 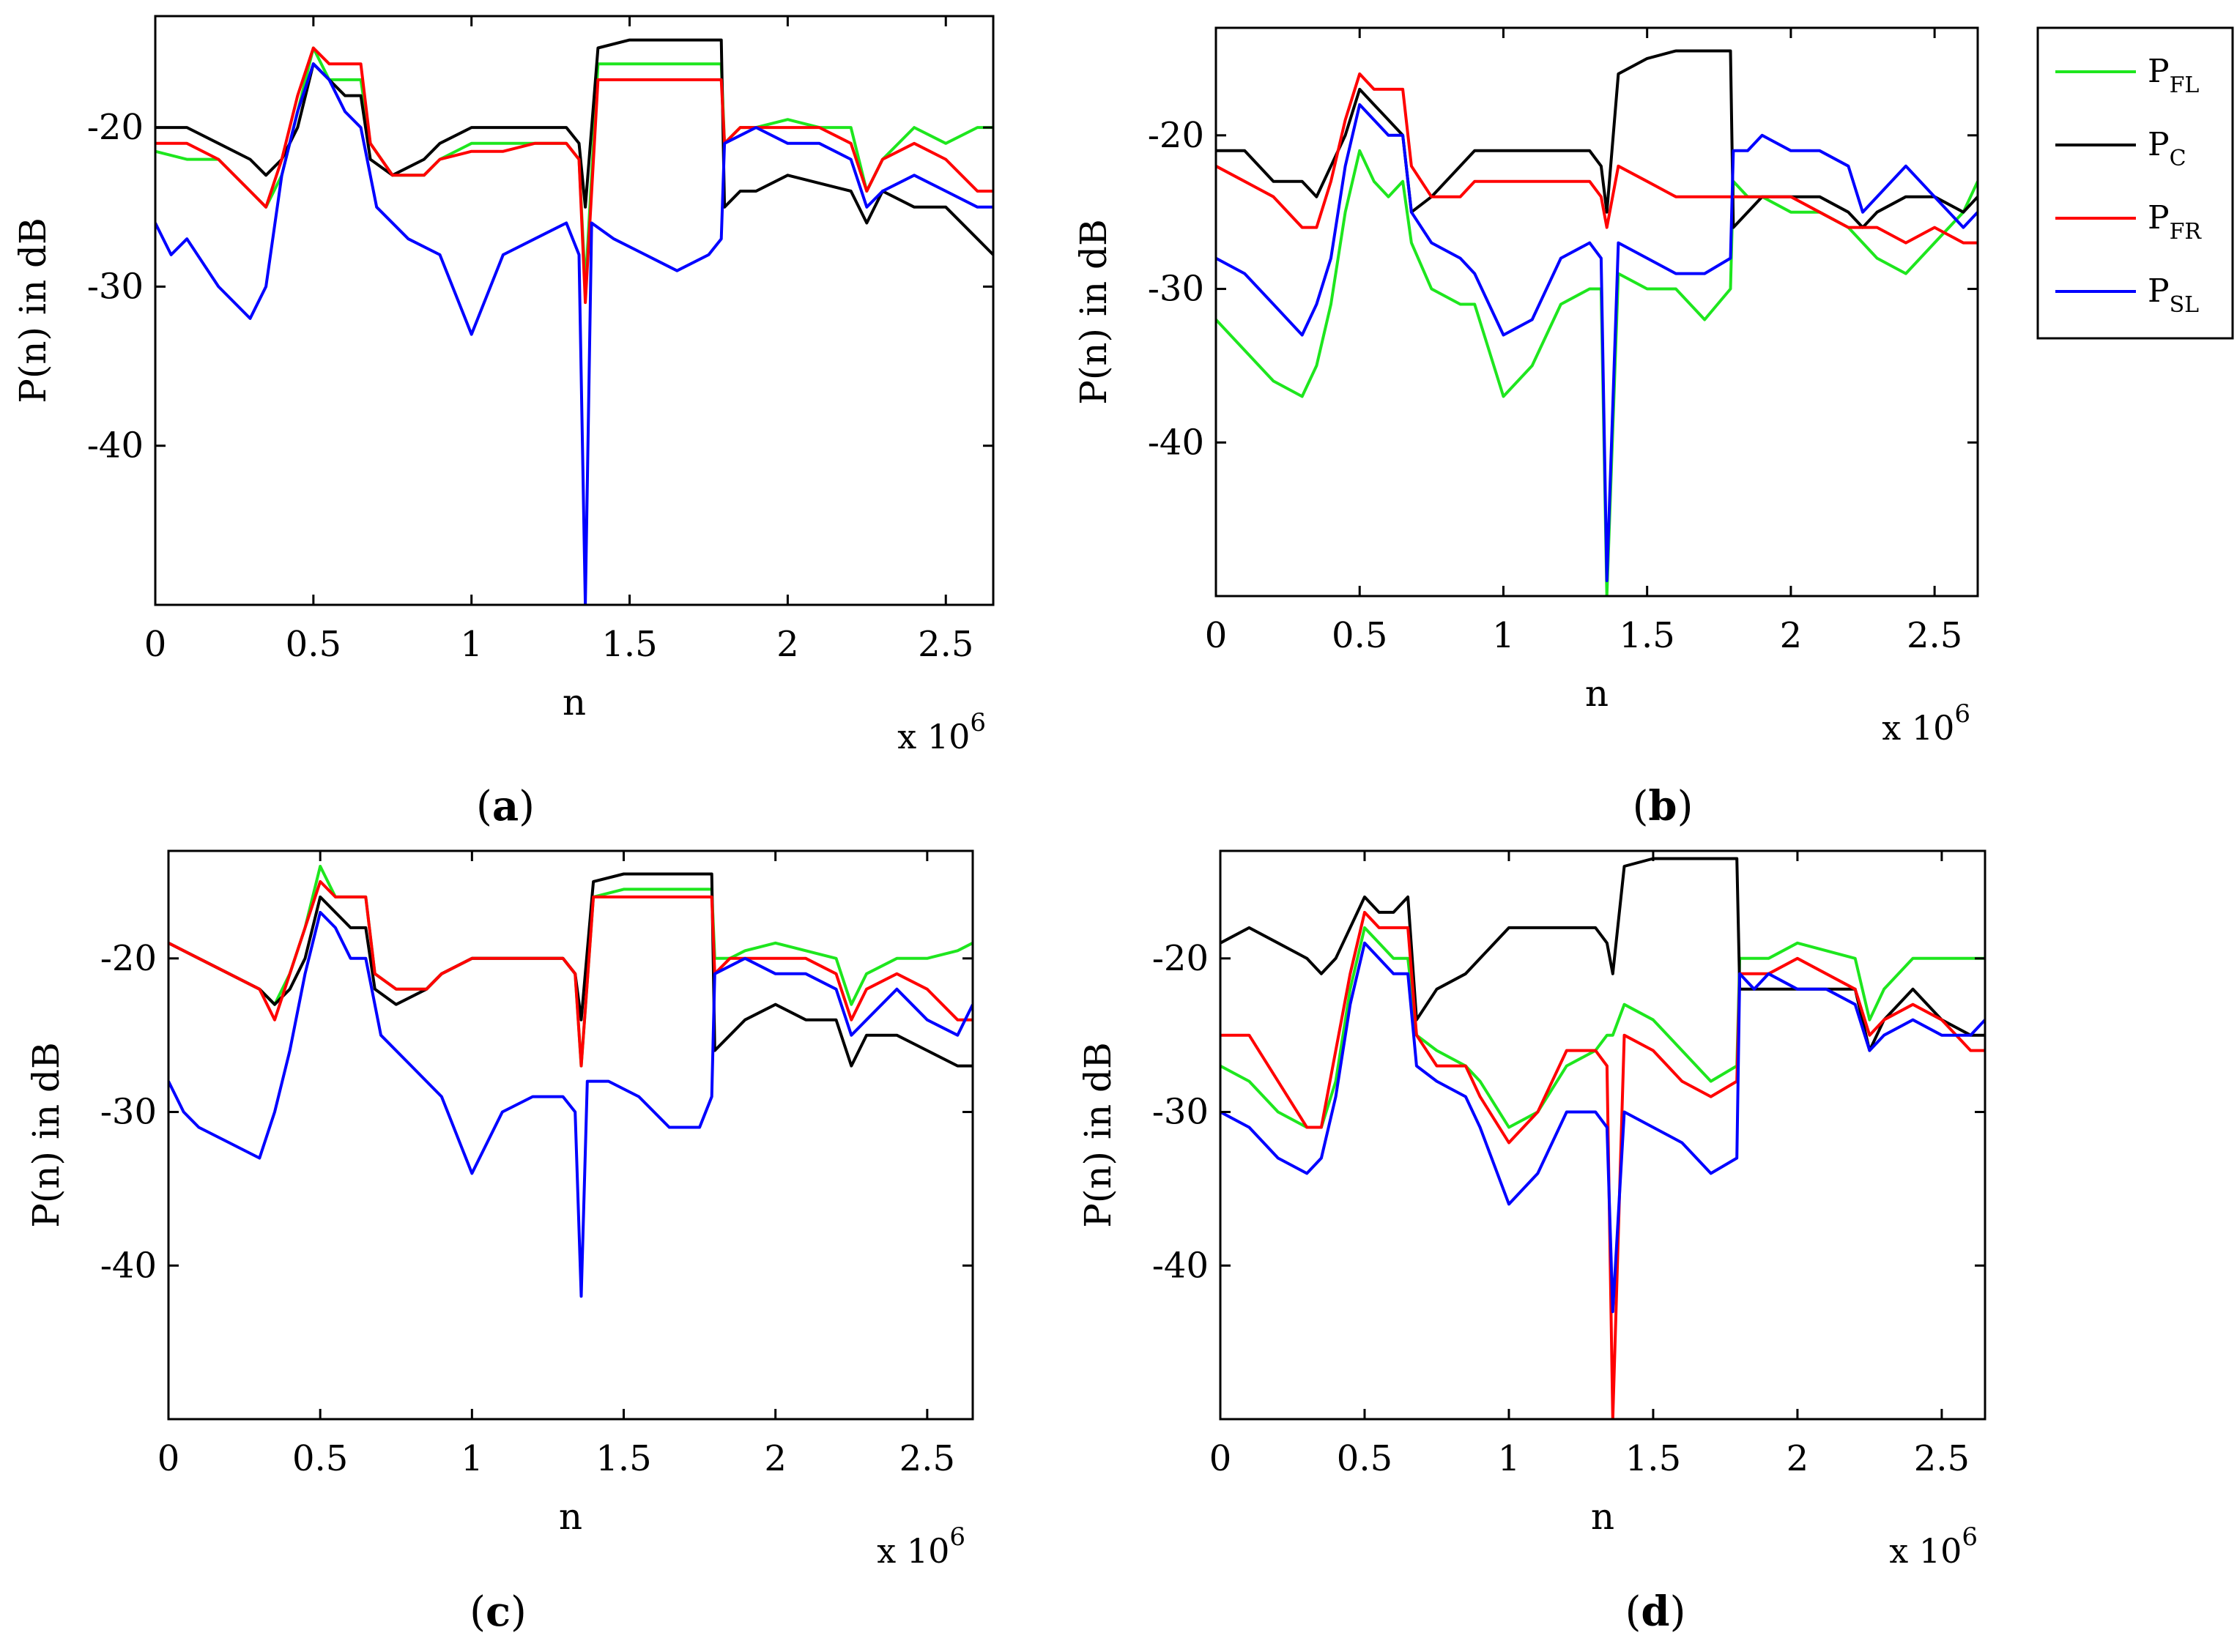 What do you see at coordinates (1656, 1612) in the screenshot?
I see `panel-caption: (d)` at bounding box center [1656, 1612].